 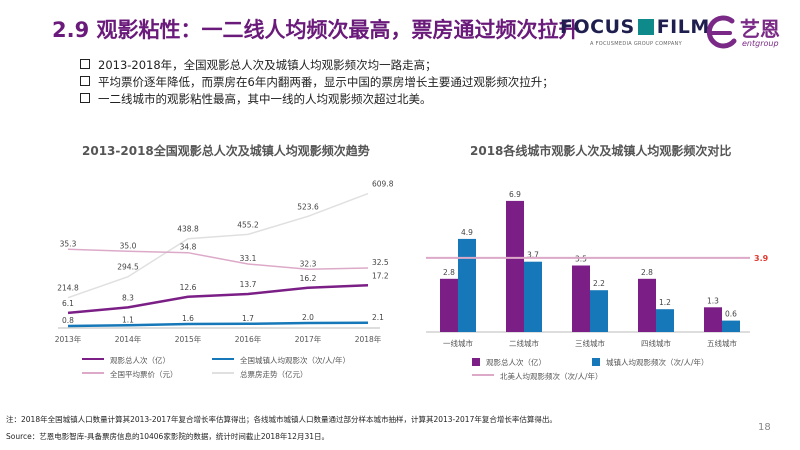 I want to click on data-label: 214.8, so click(x=68, y=288).